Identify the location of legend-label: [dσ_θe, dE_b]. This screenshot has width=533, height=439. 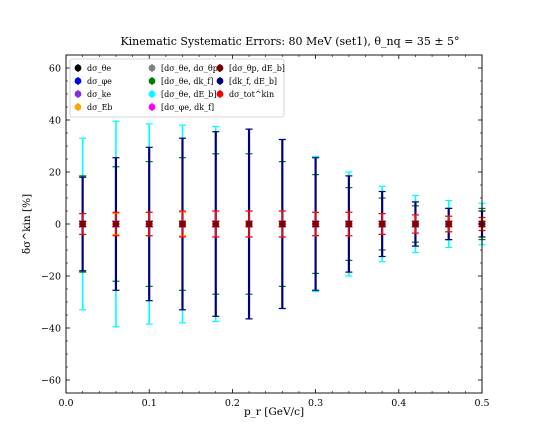
(189, 94).